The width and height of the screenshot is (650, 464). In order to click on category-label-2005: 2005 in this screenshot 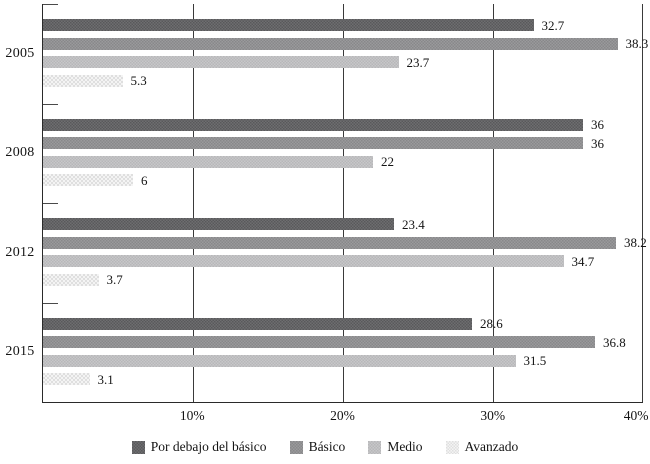, I will do `click(20, 53)`.